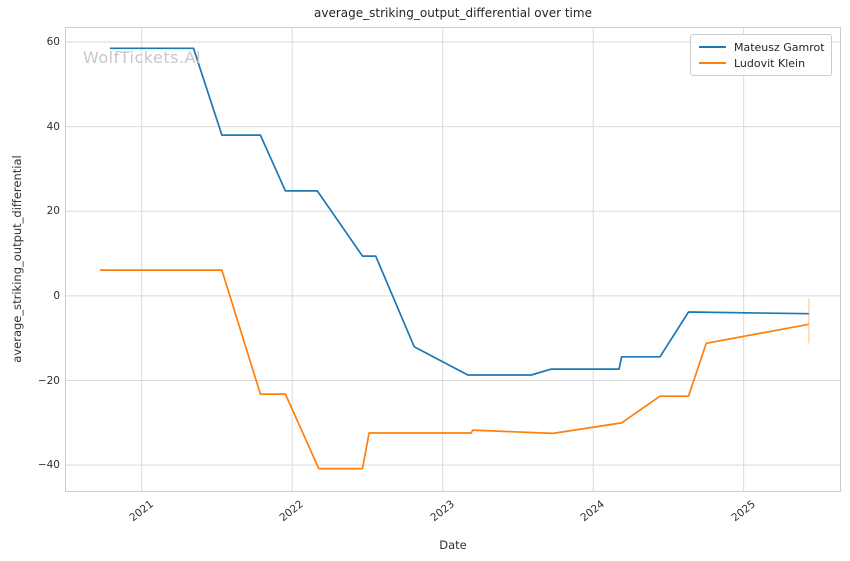 Image resolution: width=850 pixels, height=561 pixels. What do you see at coordinates (141, 511) in the screenshot?
I see `x-tick-label: 2021` at bounding box center [141, 511].